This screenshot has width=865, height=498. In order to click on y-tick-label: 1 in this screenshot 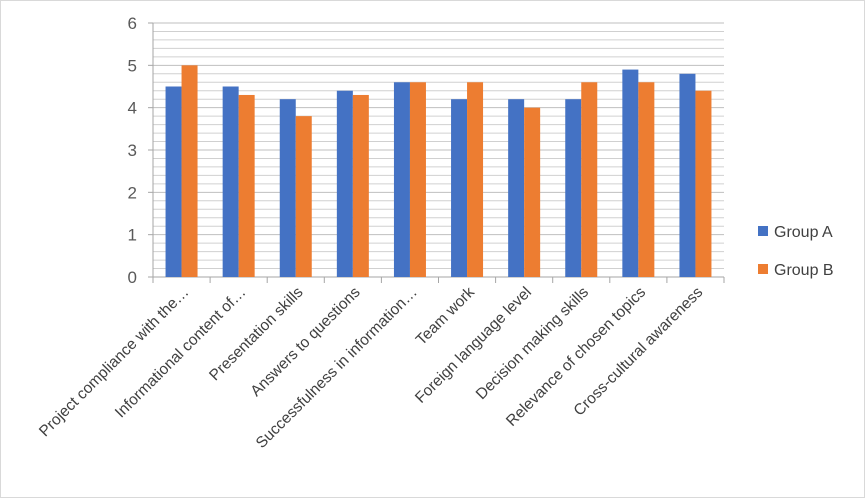, I will do `click(132, 235)`.